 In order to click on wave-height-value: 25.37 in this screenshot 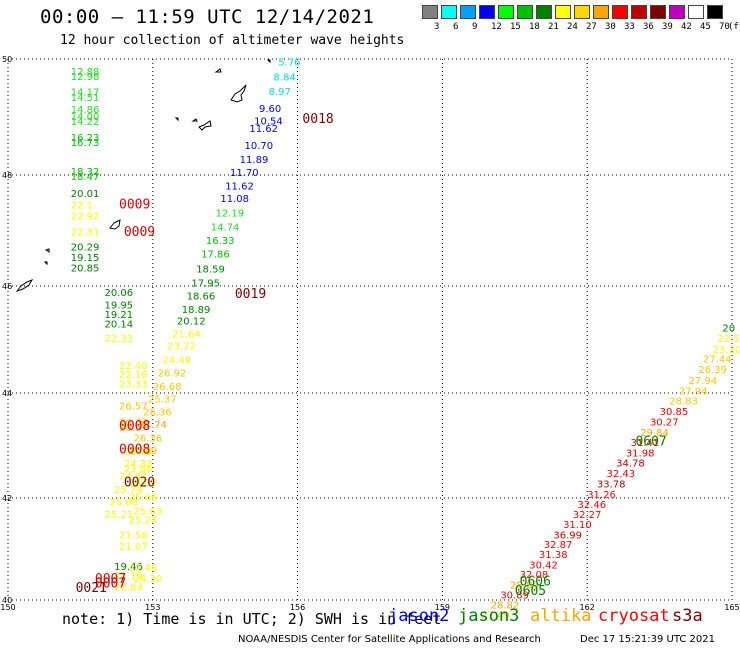, I will do `click(162, 399)`.